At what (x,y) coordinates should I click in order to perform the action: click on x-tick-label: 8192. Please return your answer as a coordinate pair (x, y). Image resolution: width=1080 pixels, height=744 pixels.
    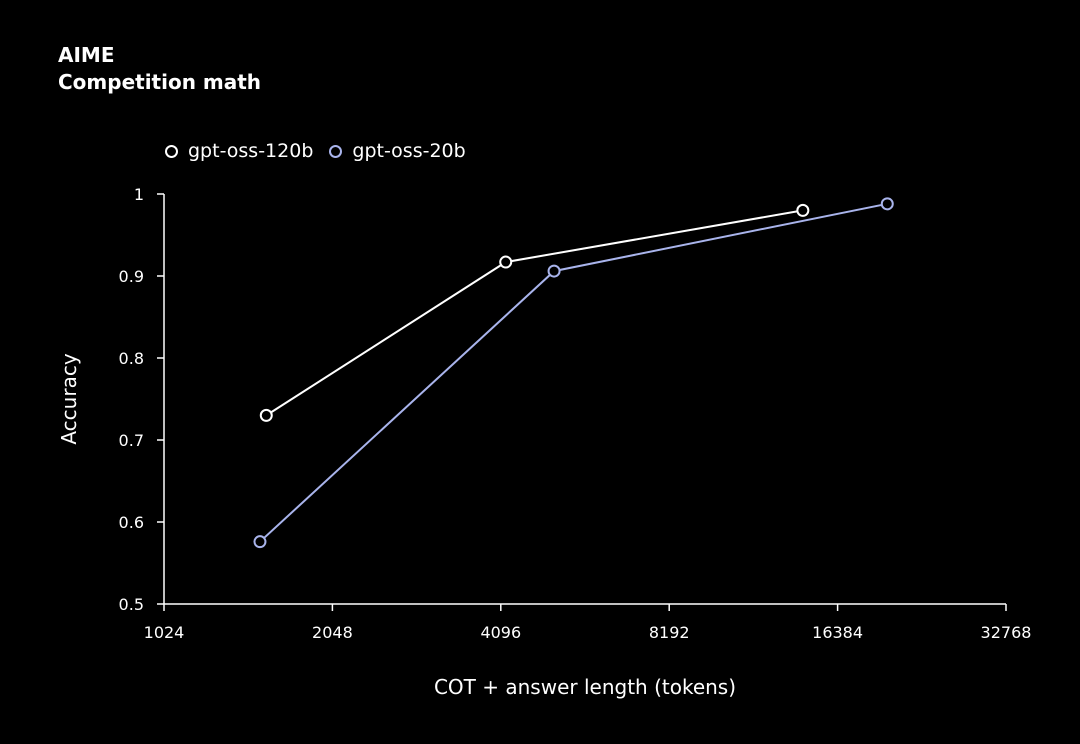
    Looking at the image, I should click on (669, 632).